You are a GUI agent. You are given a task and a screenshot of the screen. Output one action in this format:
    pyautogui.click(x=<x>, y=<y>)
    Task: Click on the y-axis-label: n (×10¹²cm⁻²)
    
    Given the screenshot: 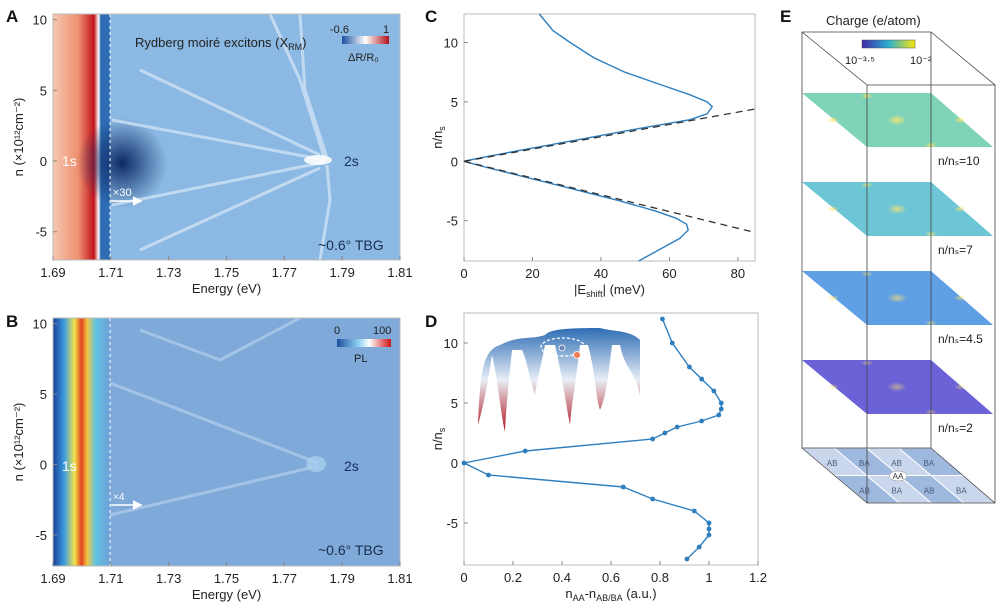 What is the action you would take?
    pyautogui.click(x=18, y=137)
    